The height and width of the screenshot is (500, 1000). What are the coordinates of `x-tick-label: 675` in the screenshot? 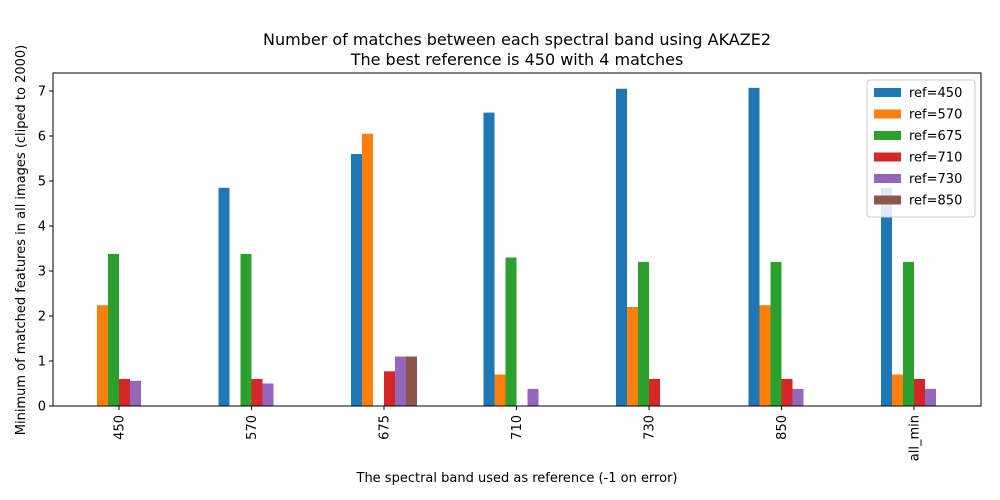 It's located at (385, 427).